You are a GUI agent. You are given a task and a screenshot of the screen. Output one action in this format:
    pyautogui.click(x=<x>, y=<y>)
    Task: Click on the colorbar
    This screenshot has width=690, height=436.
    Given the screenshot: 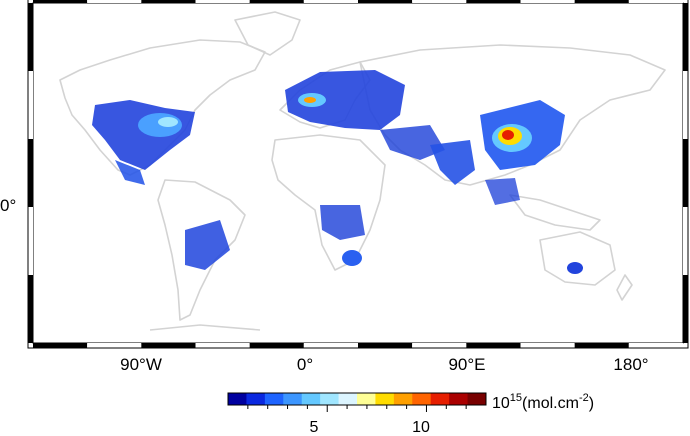 What is the action you would take?
    pyautogui.click(x=357, y=402)
    